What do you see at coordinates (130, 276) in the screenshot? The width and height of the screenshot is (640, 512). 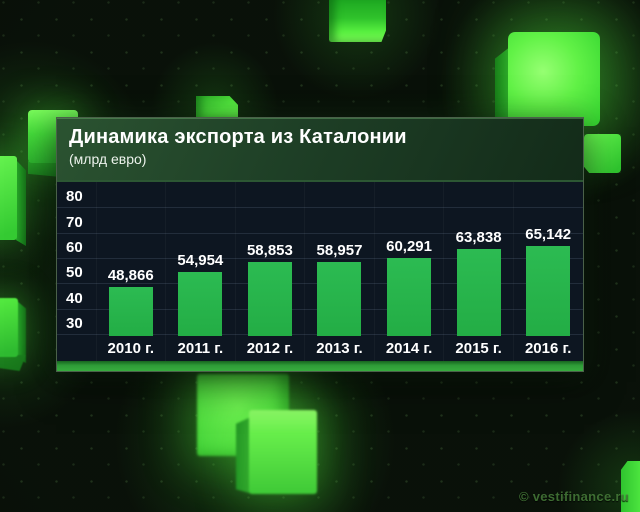 I see `bar-value-label: 48,866` at bounding box center [130, 276].